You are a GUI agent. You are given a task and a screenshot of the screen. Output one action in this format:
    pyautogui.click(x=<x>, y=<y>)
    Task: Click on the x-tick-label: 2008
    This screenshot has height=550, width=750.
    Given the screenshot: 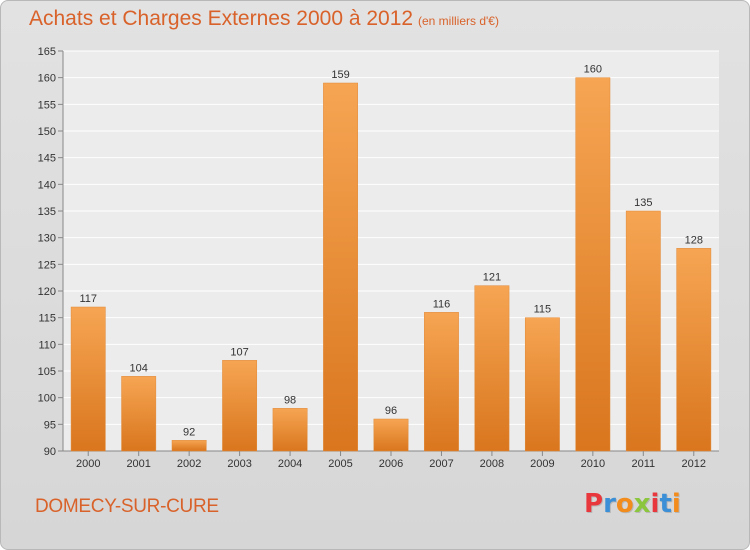 What is the action you would take?
    pyautogui.click(x=492, y=464)
    